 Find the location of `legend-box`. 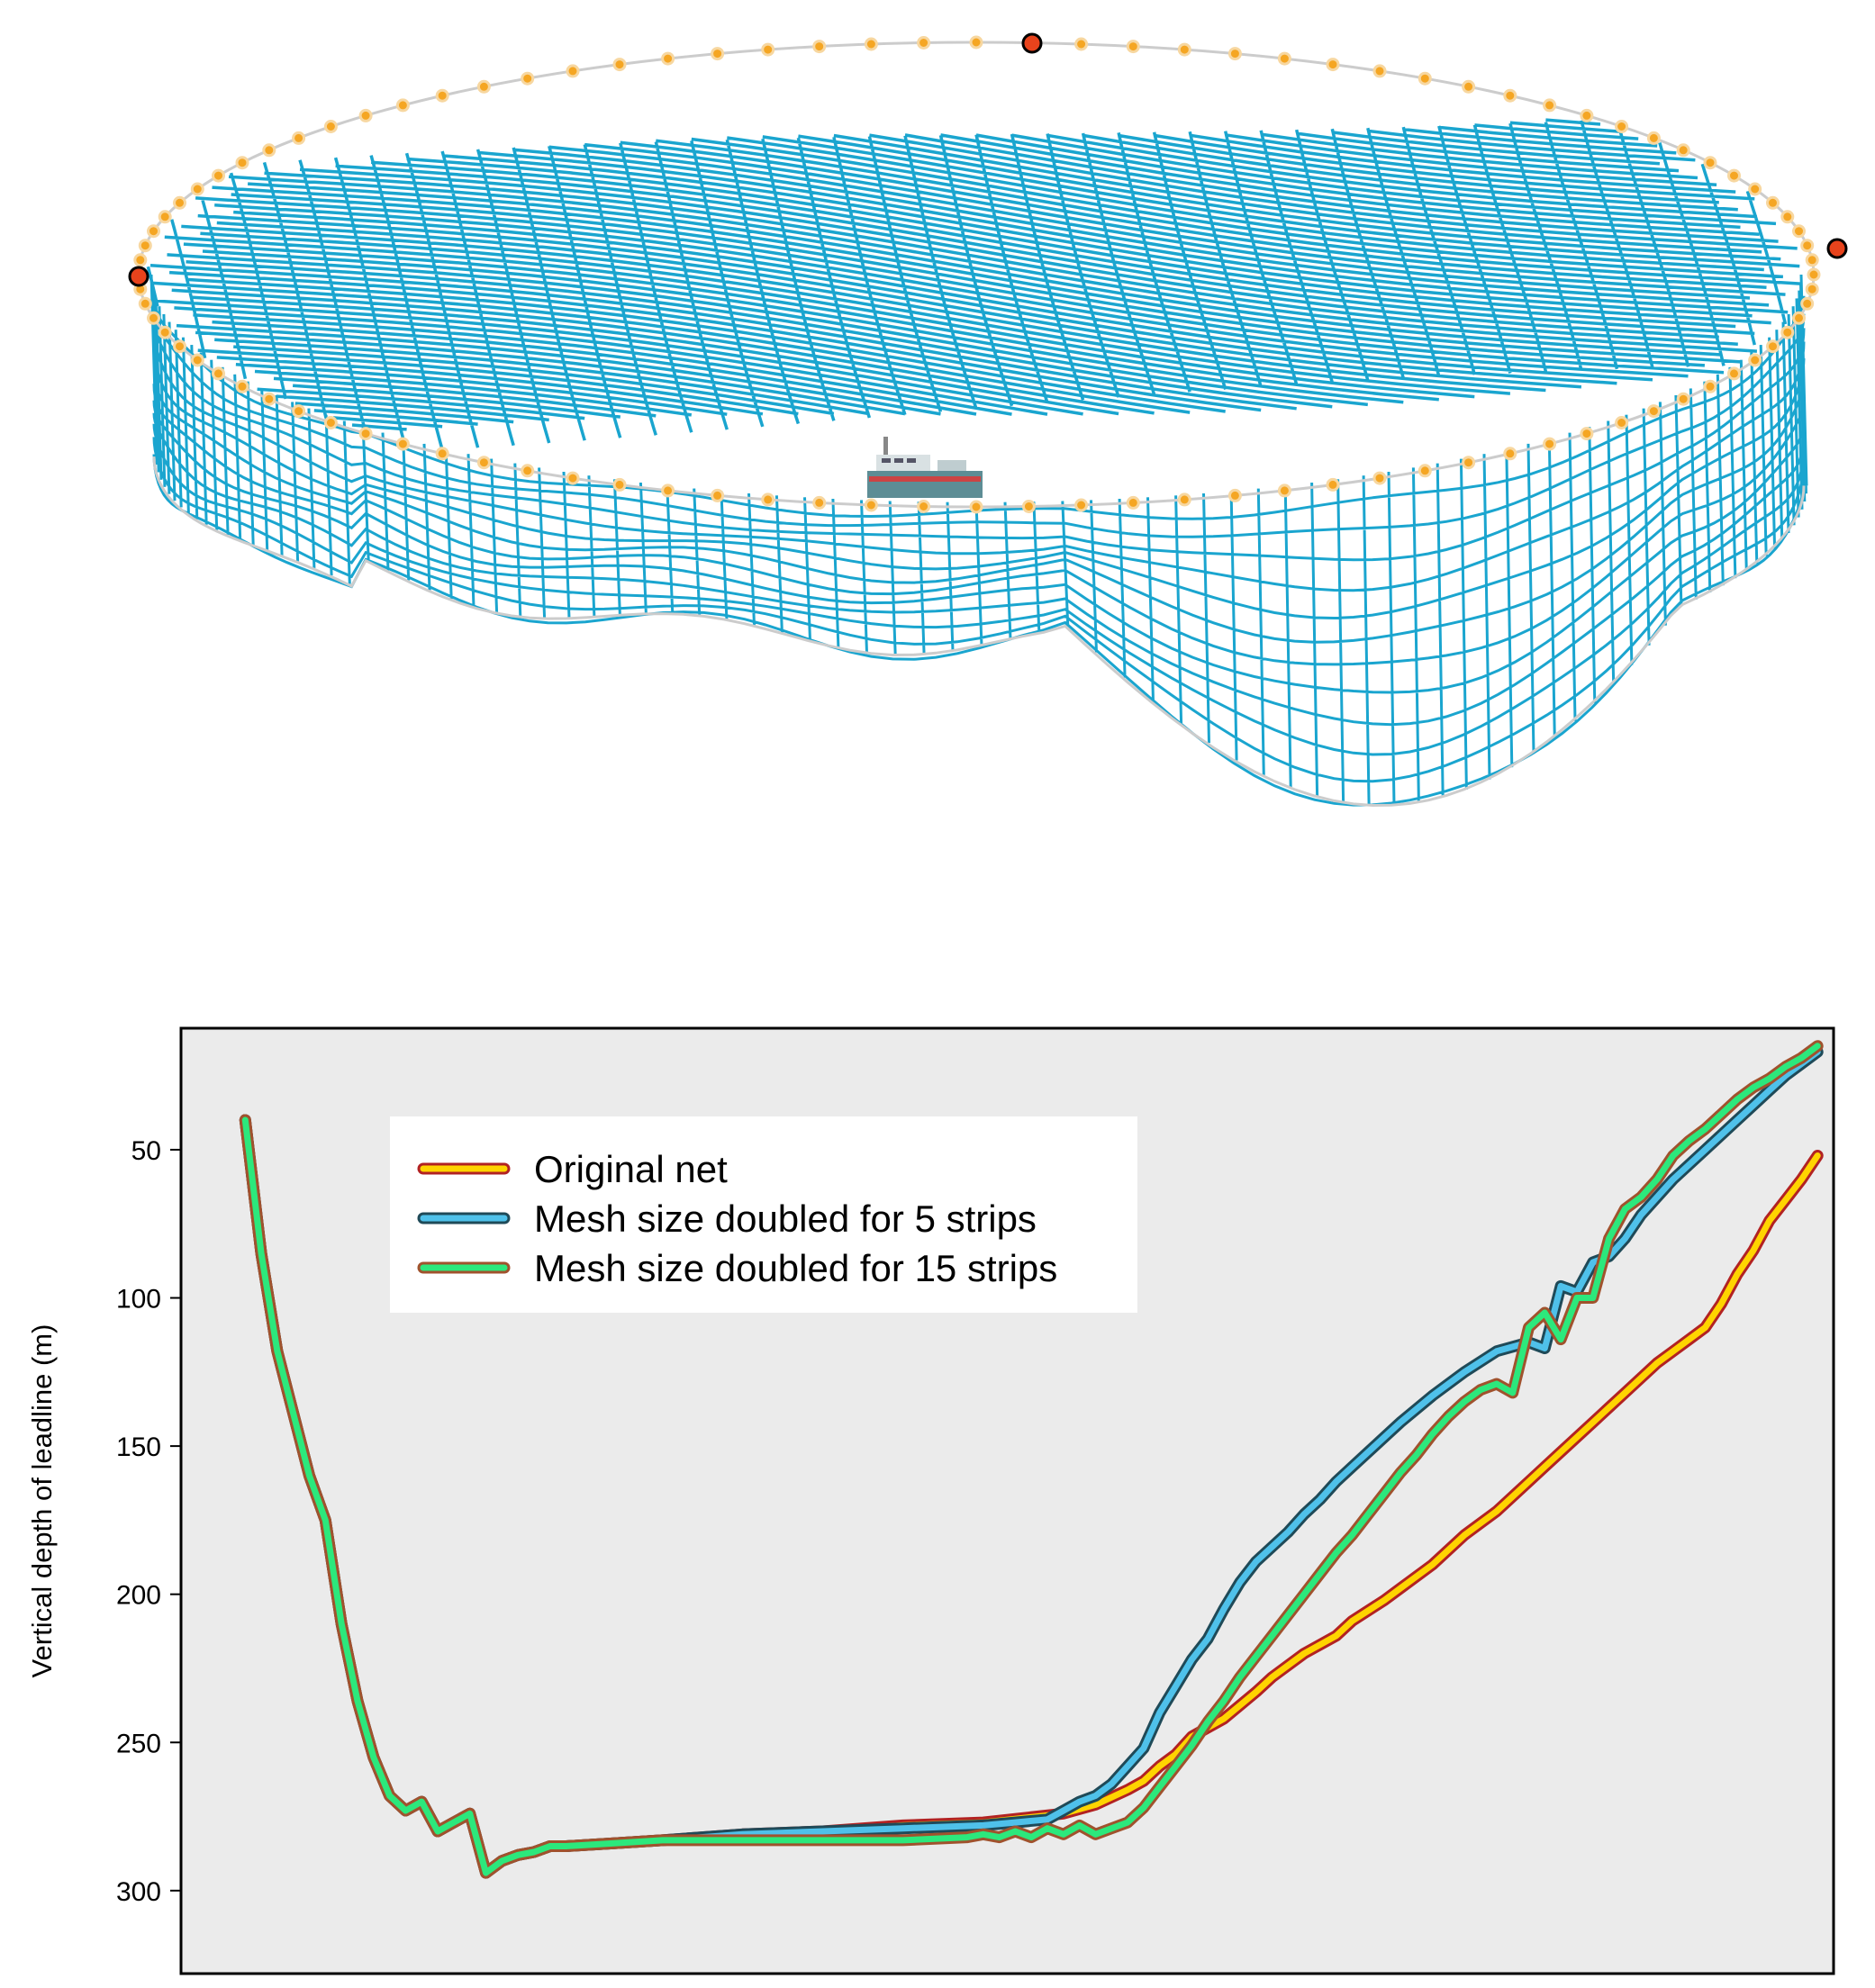

legend-box is located at coordinates (764, 1214).